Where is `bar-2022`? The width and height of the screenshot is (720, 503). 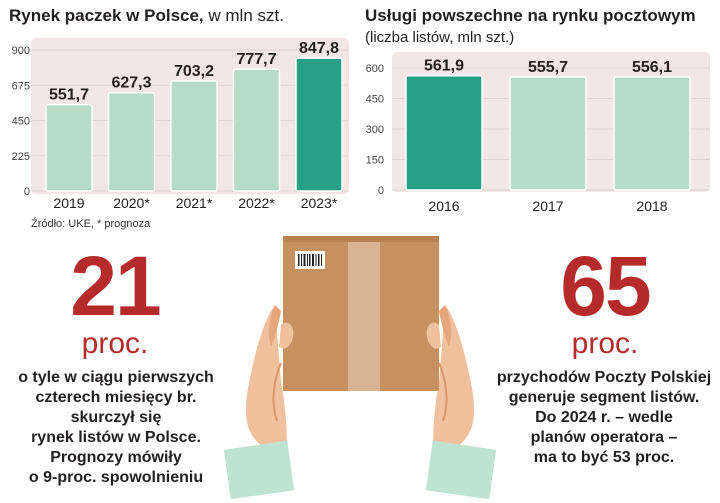 bar-2022 is located at coordinates (256, 130).